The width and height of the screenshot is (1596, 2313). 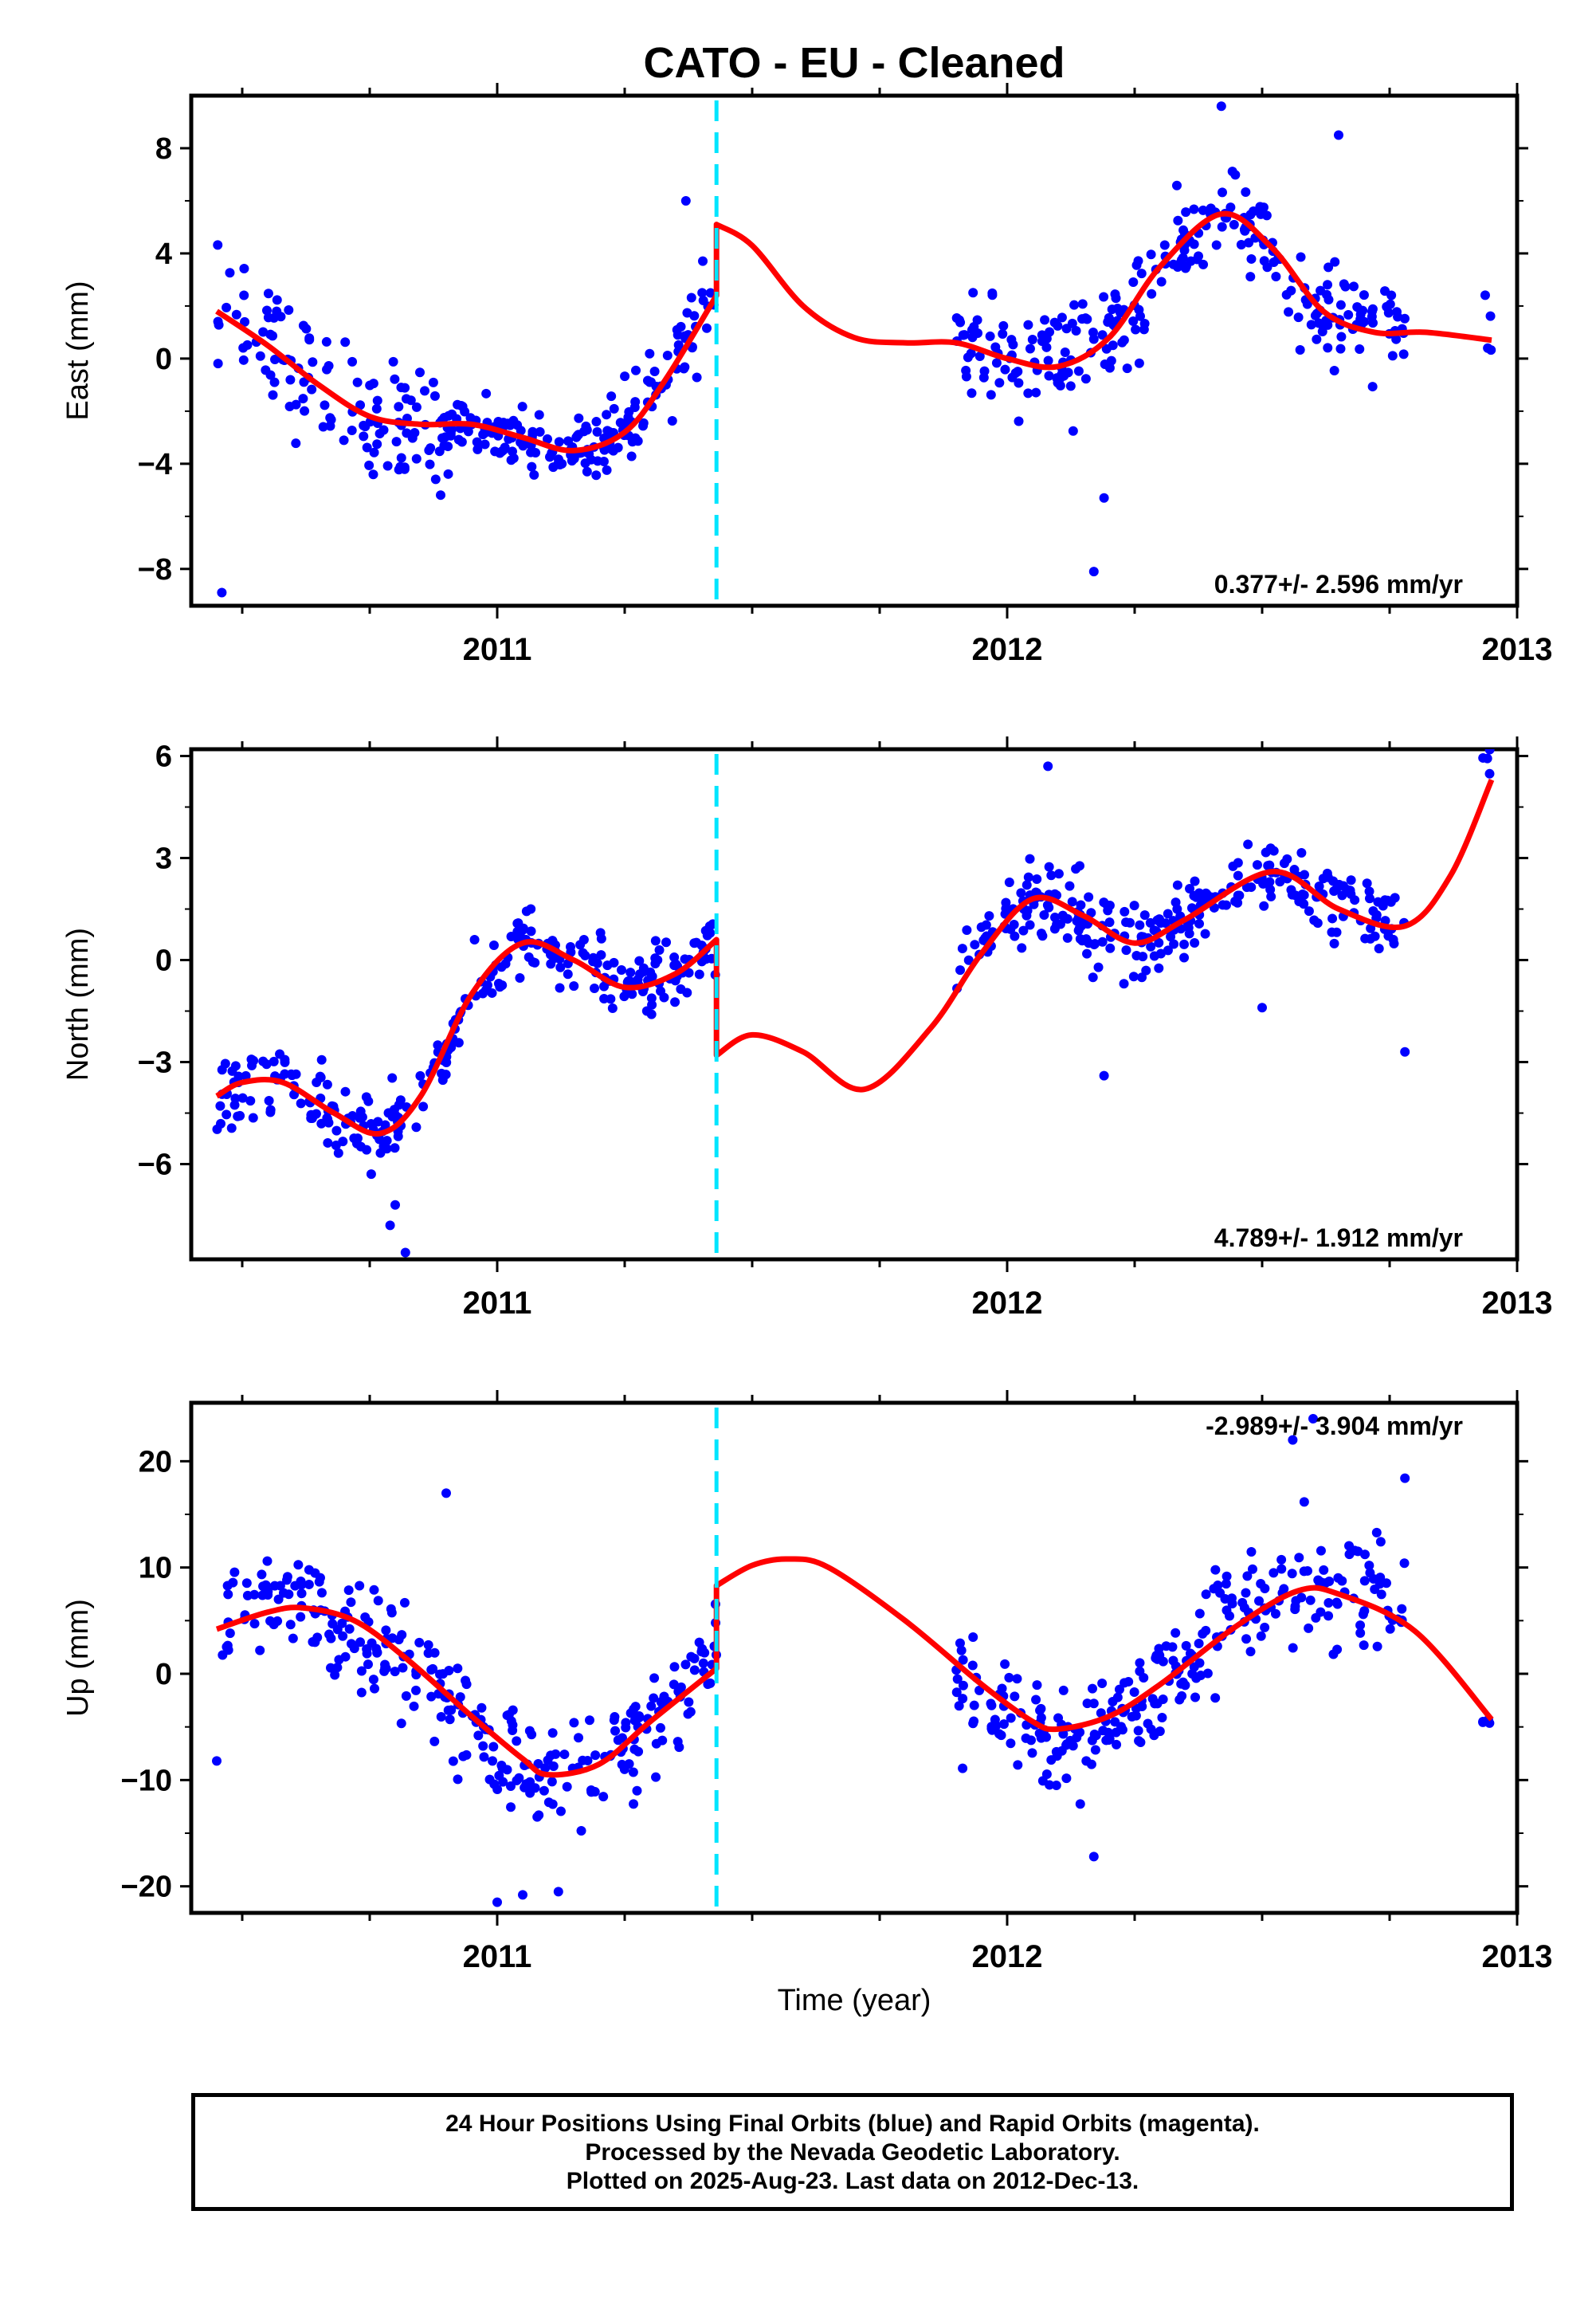 What do you see at coordinates (854, 332) in the screenshot?
I see `fit-curve` at bounding box center [854, 332].